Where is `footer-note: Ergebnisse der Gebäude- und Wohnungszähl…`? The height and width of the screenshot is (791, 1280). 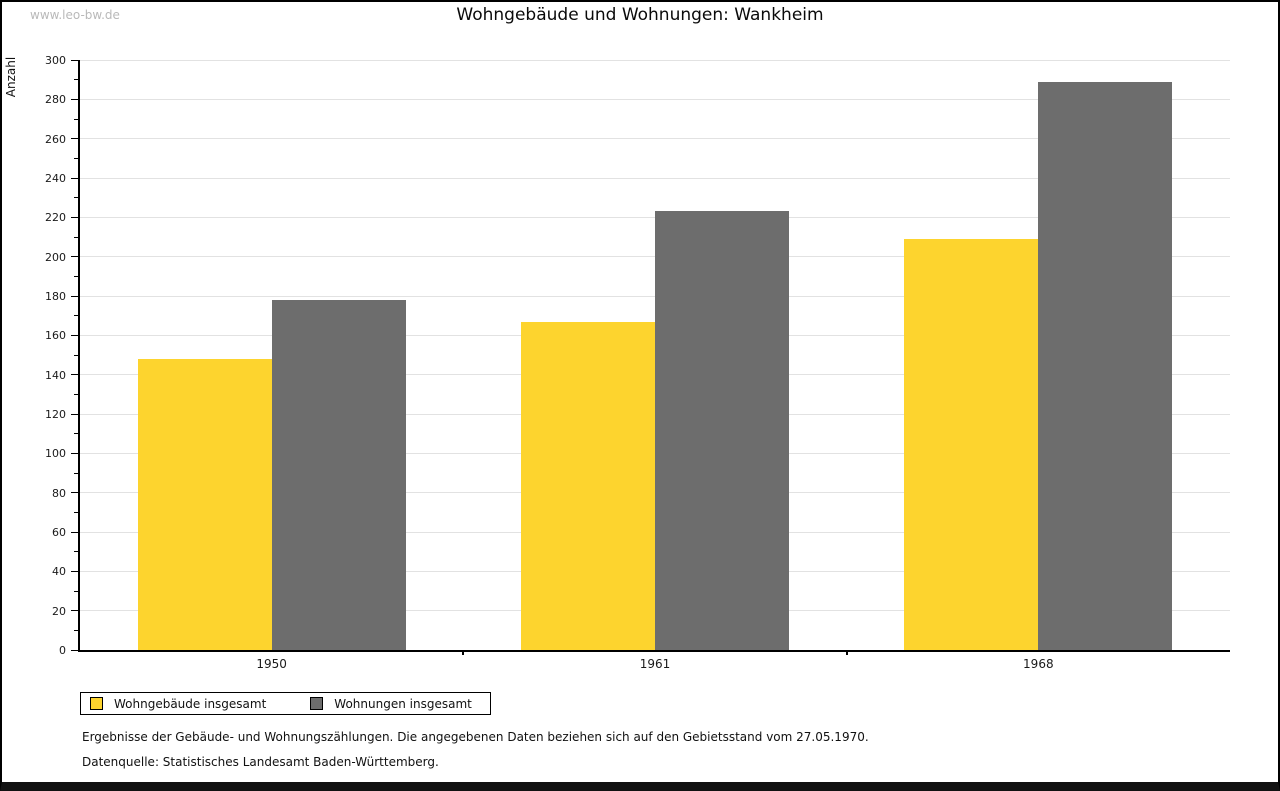
footer-note: Ergebnisse der Gebäude- und Wohnungszähl… is located at coordinates (475, 737).